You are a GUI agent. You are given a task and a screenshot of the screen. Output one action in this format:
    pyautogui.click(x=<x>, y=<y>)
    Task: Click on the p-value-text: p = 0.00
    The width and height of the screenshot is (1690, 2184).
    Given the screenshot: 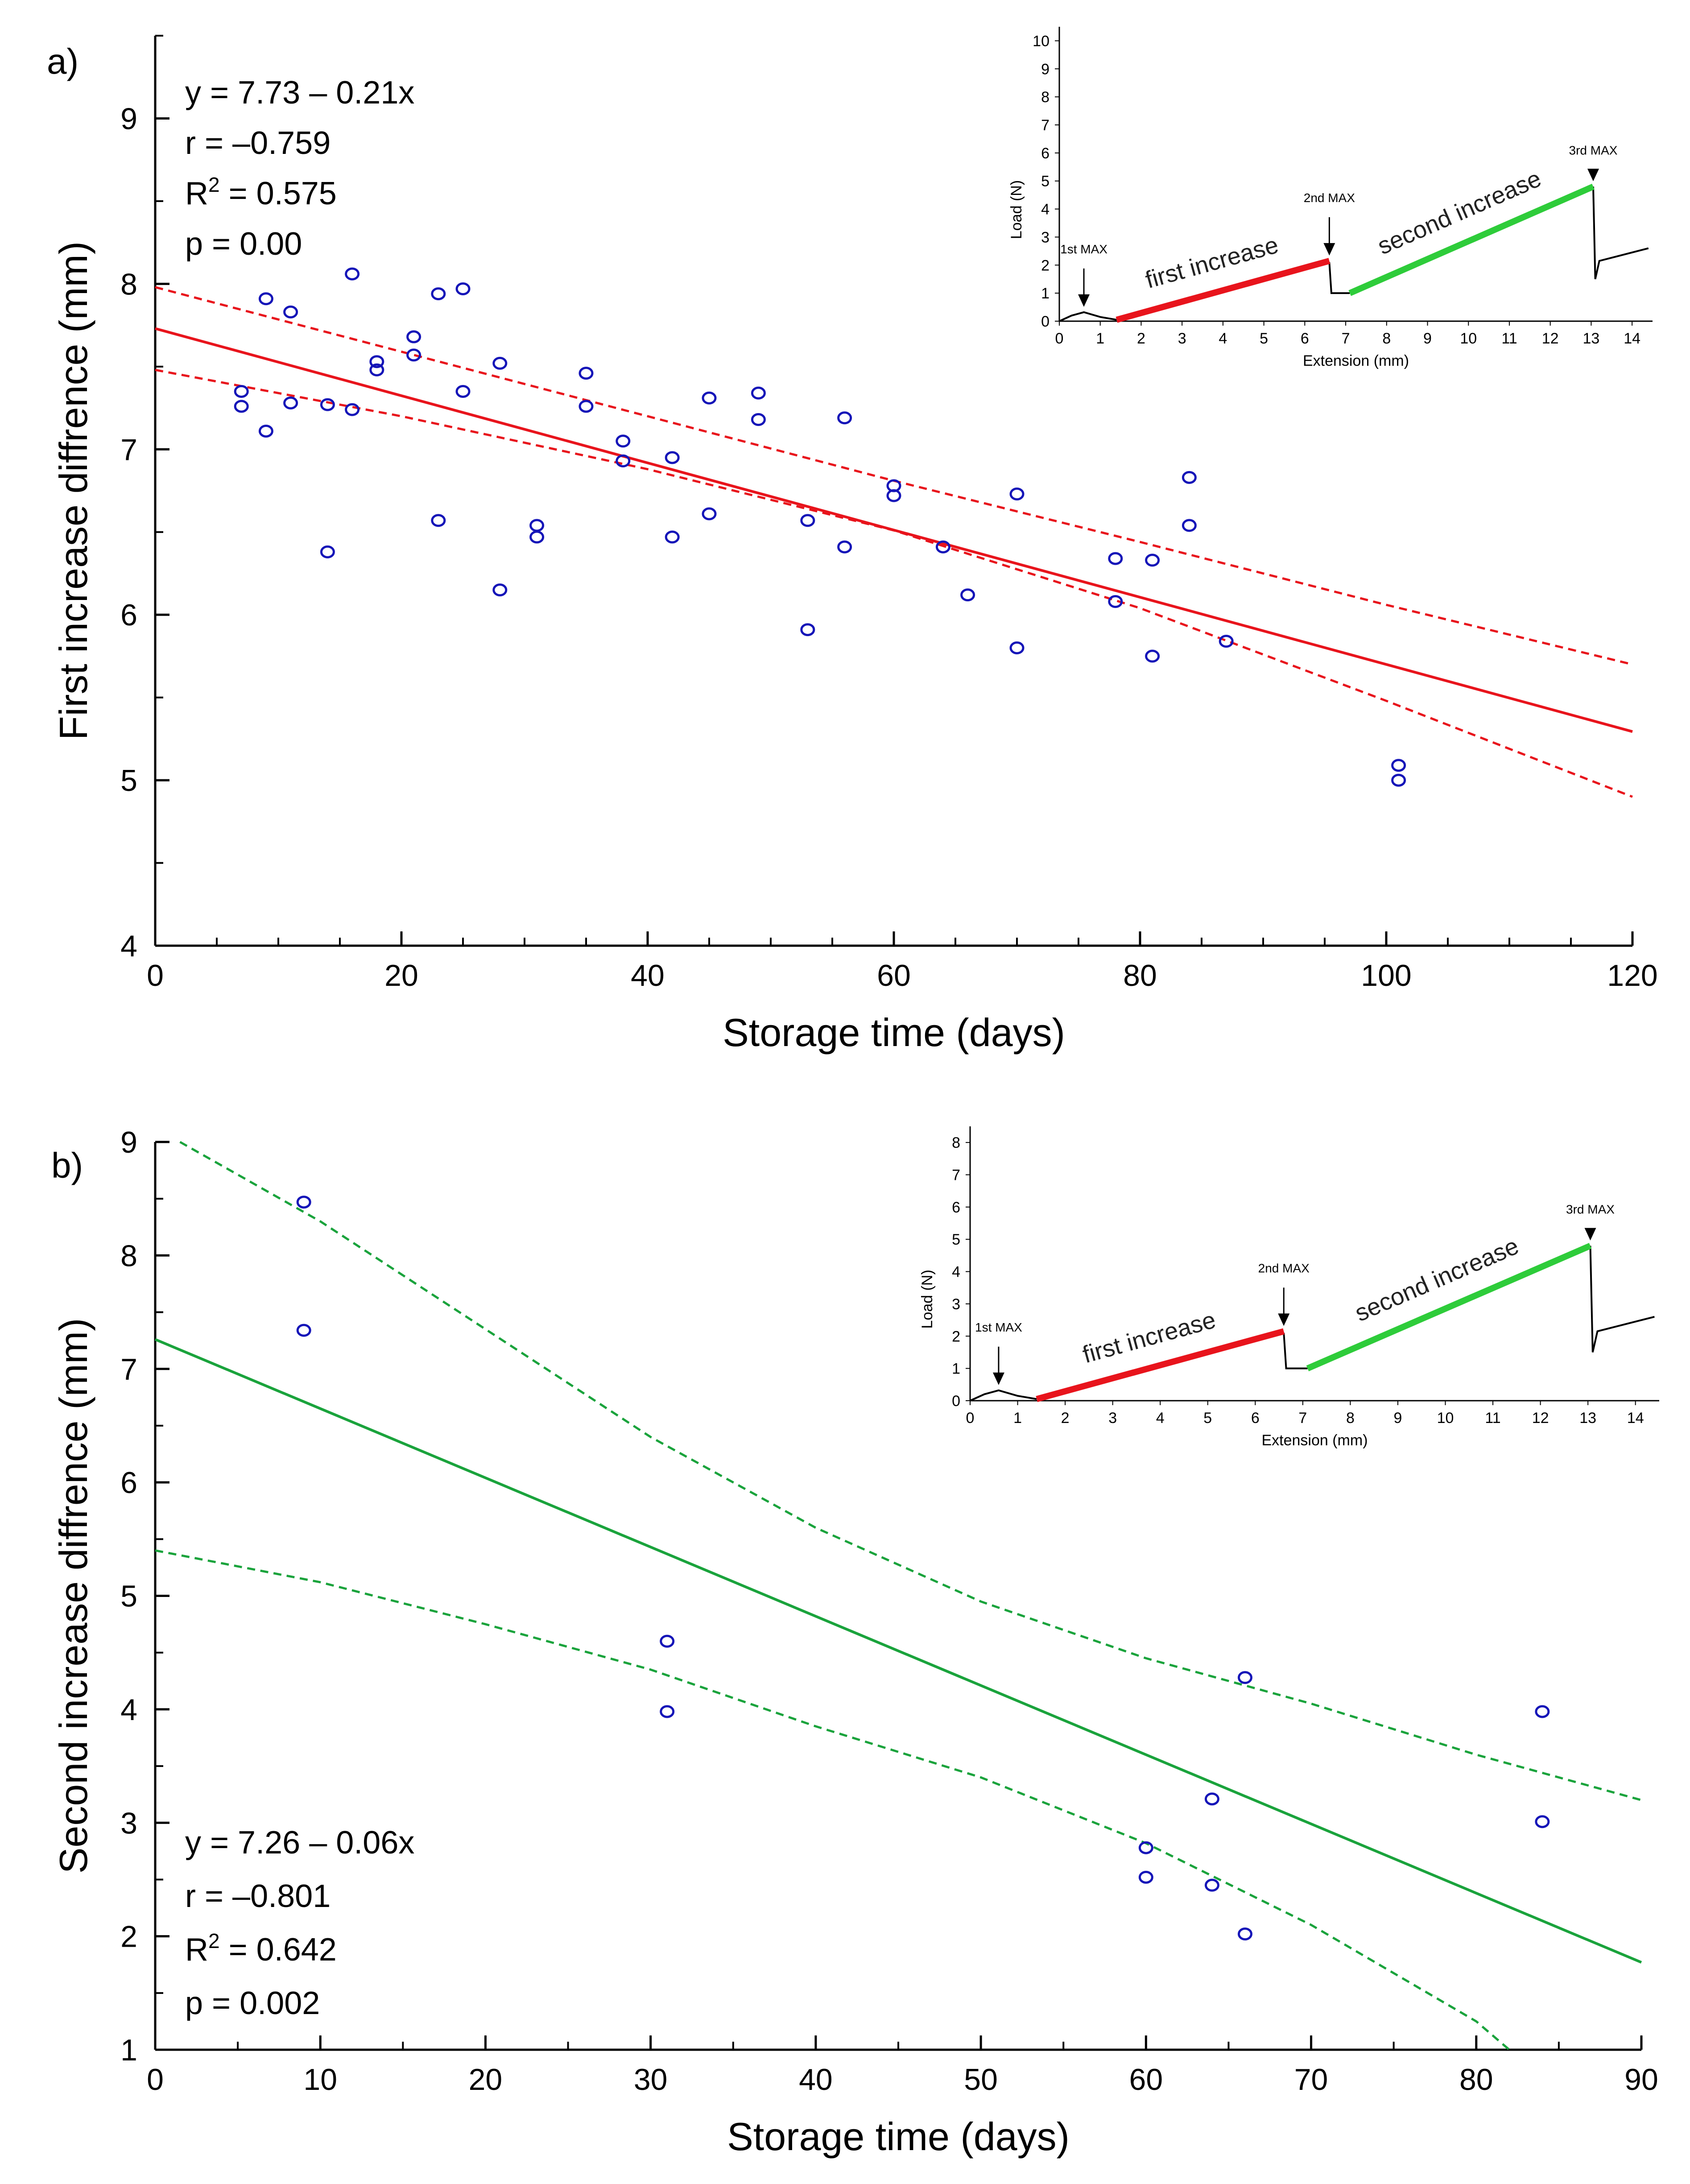 What is the action you would take?
    pyautogui.click(x=243, y=244)
    